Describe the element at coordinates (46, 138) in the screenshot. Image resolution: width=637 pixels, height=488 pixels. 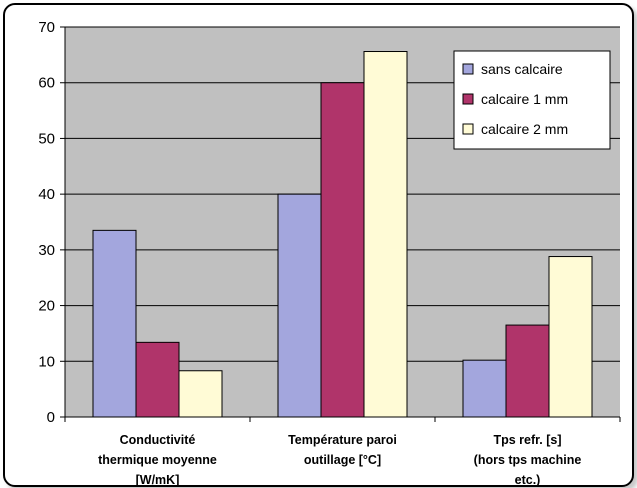
I see `y-tick-label-50: 50` at that location.